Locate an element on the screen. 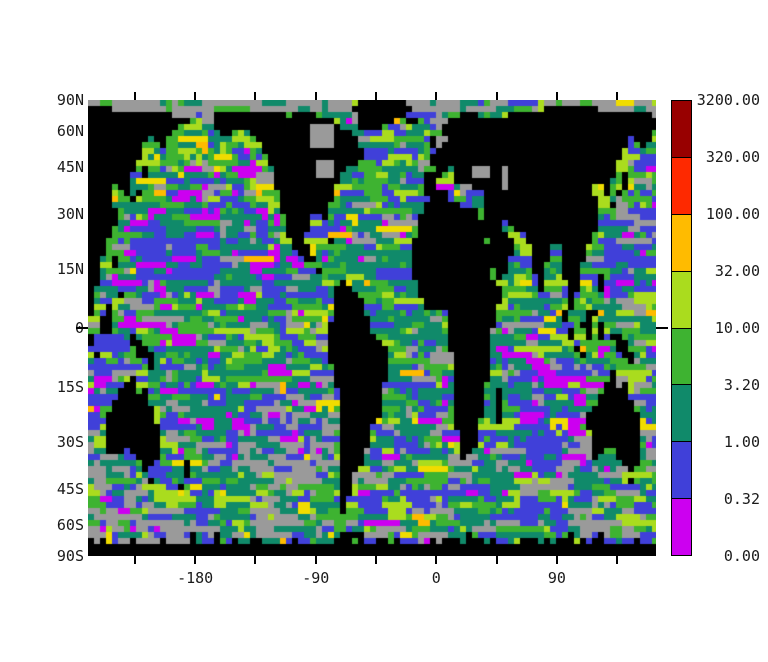  colorbar is located at coordinates (681, 328).